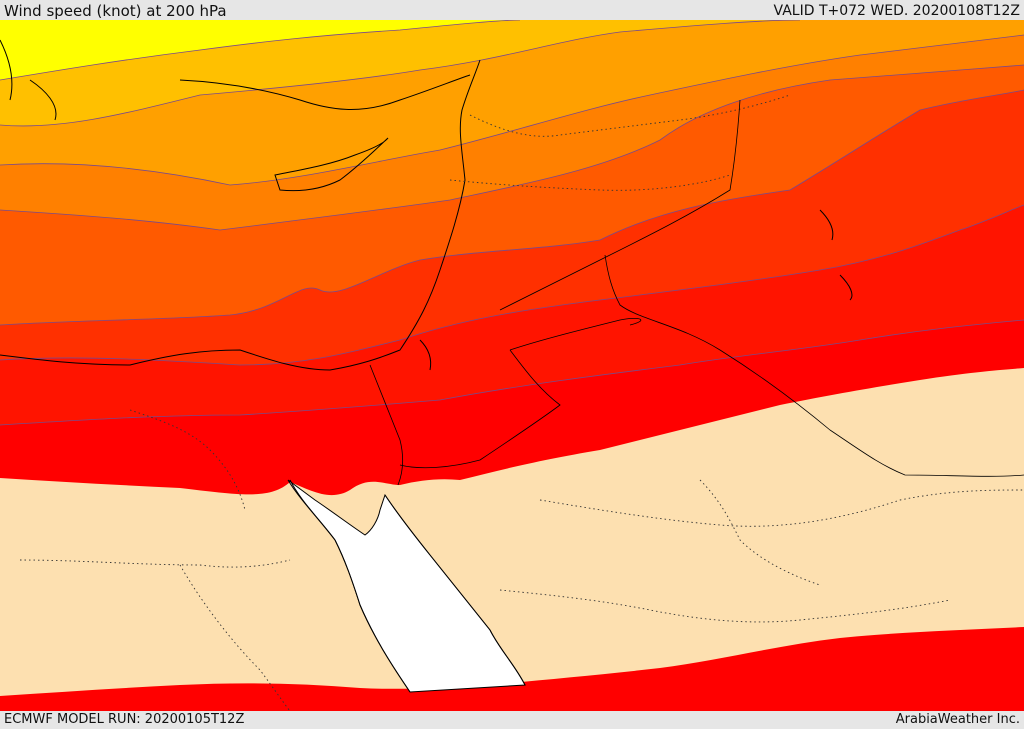 This screenshot has width=1024, height=729. Describe the element at coordinates (896, 11) in the screenshot. I see `valid-time: VALID T+072 WED. 20200108T12Z` at that location.